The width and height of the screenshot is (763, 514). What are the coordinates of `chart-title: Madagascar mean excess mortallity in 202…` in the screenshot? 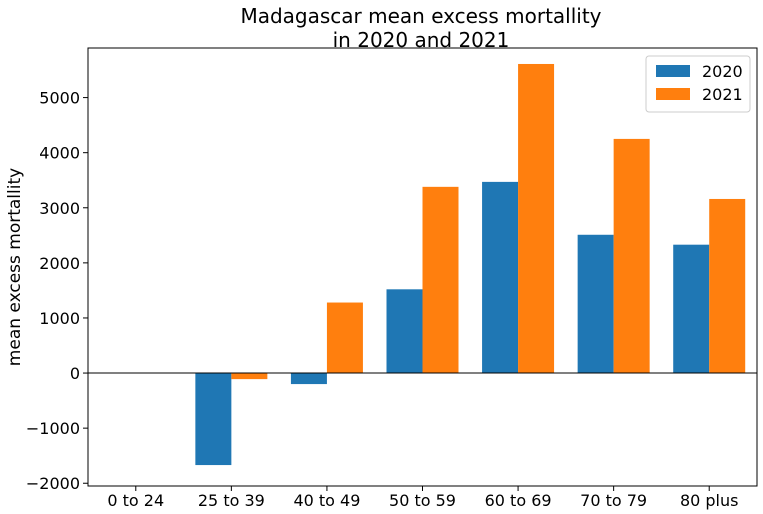 It's located at (420, 28).